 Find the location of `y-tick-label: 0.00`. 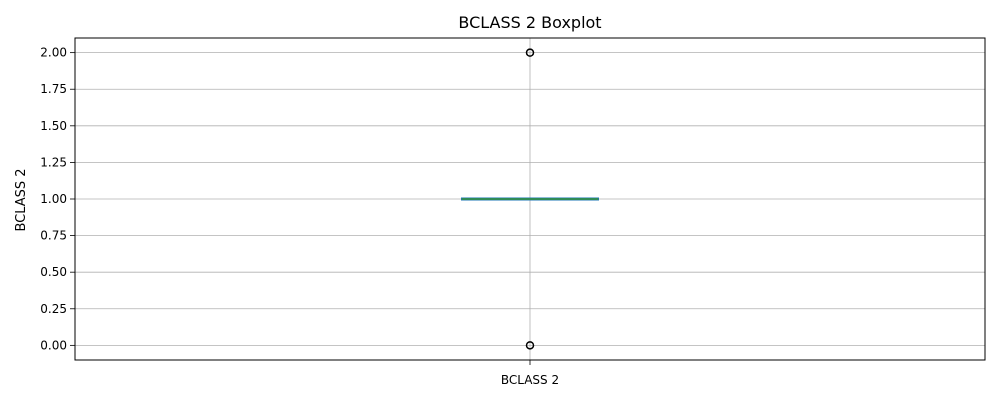

y-tick-label: 0.00 is located at coordinates (53, 345).